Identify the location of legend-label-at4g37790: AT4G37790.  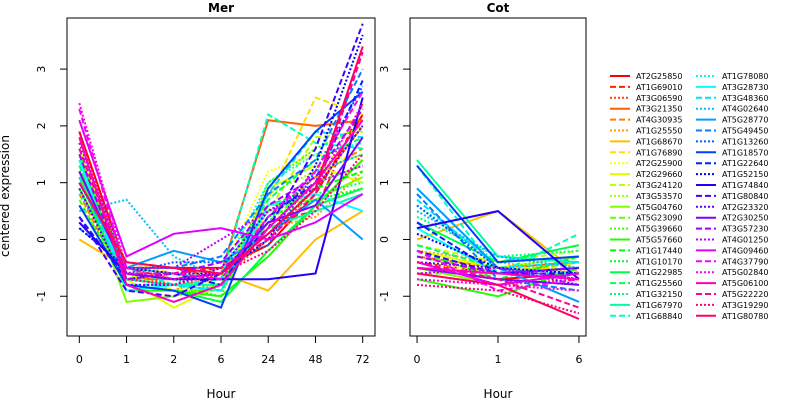
(745, 261).